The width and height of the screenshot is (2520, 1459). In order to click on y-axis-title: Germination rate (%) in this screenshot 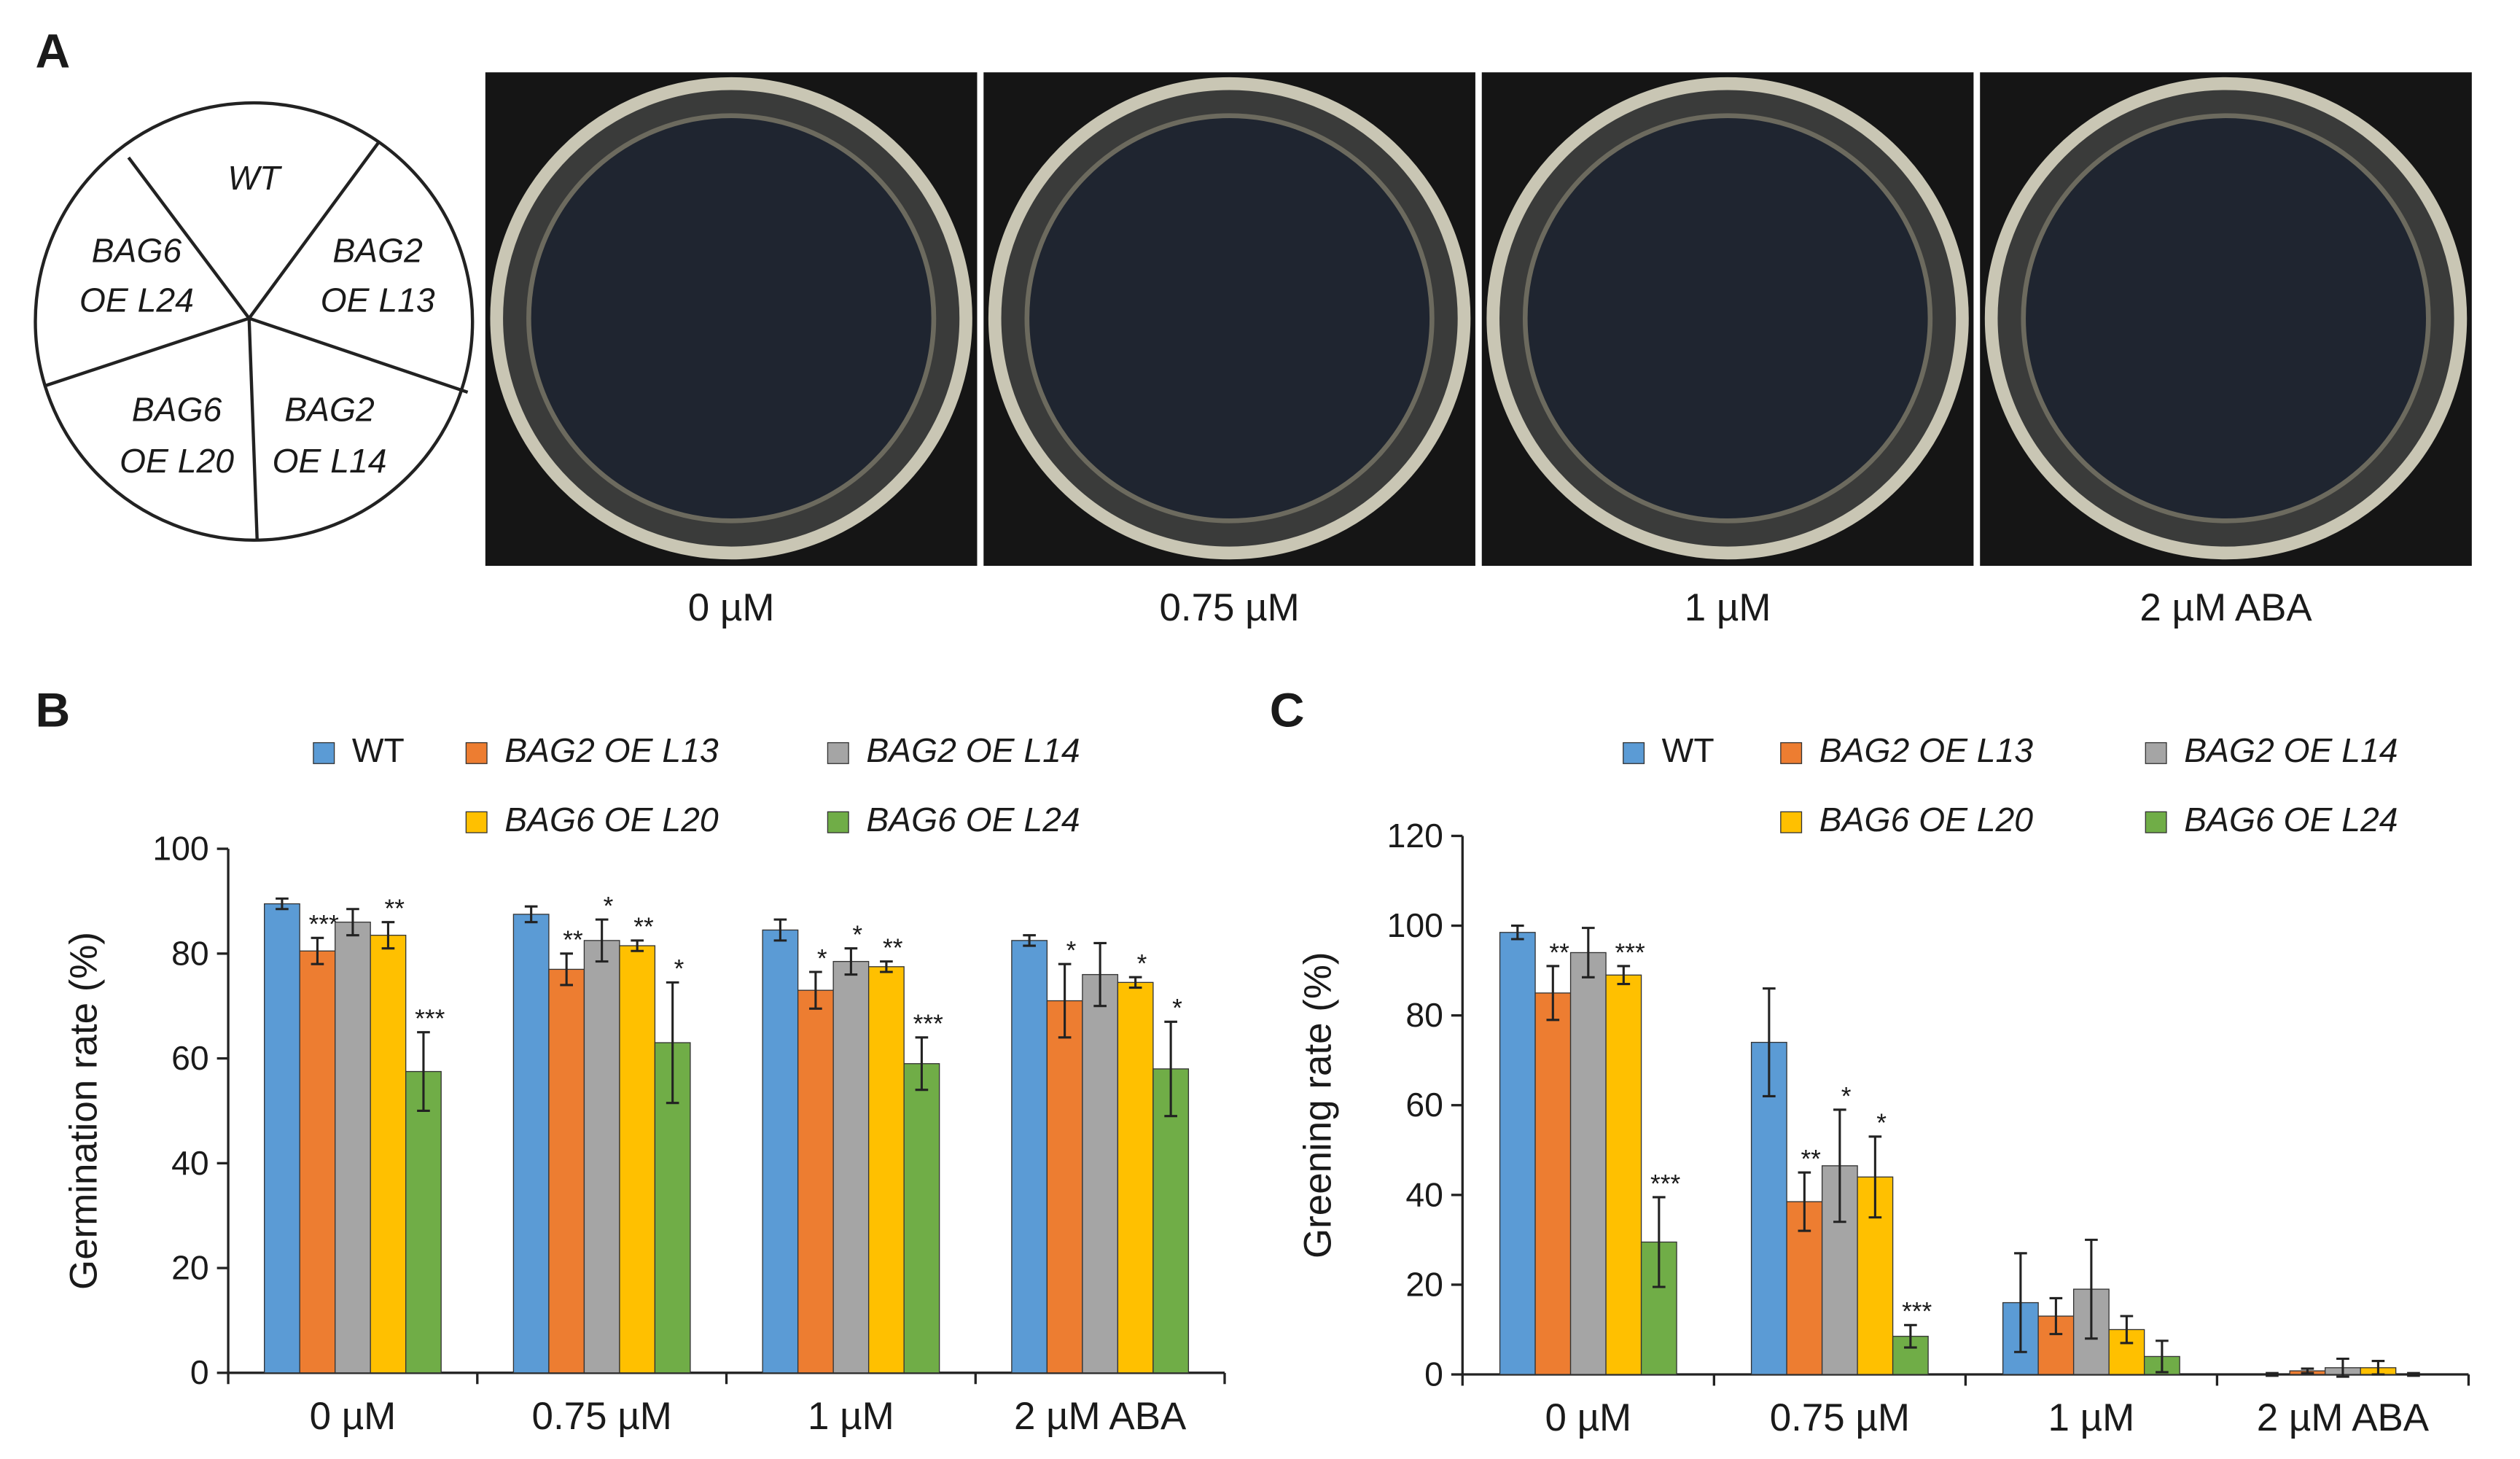, I will do `click(83, 1111)`.